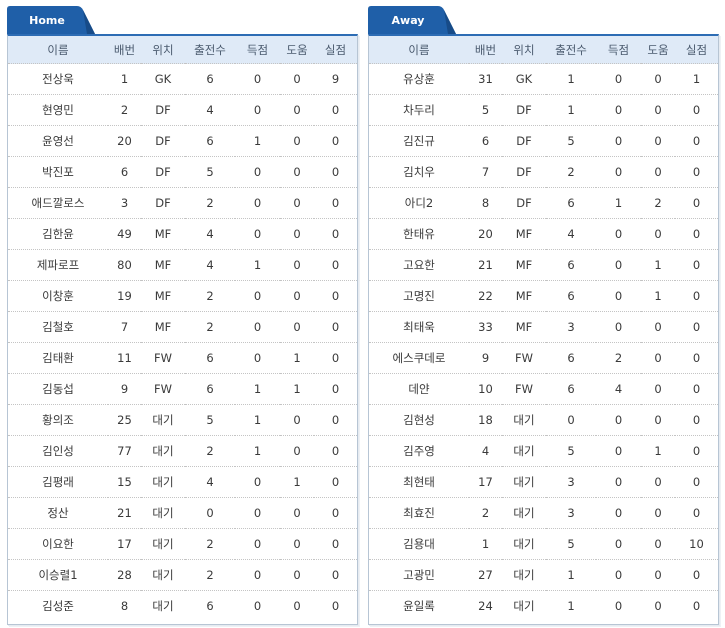  I want to click on table-row: 최효진 2 대기 3 0 0 0, so click(543, 513).